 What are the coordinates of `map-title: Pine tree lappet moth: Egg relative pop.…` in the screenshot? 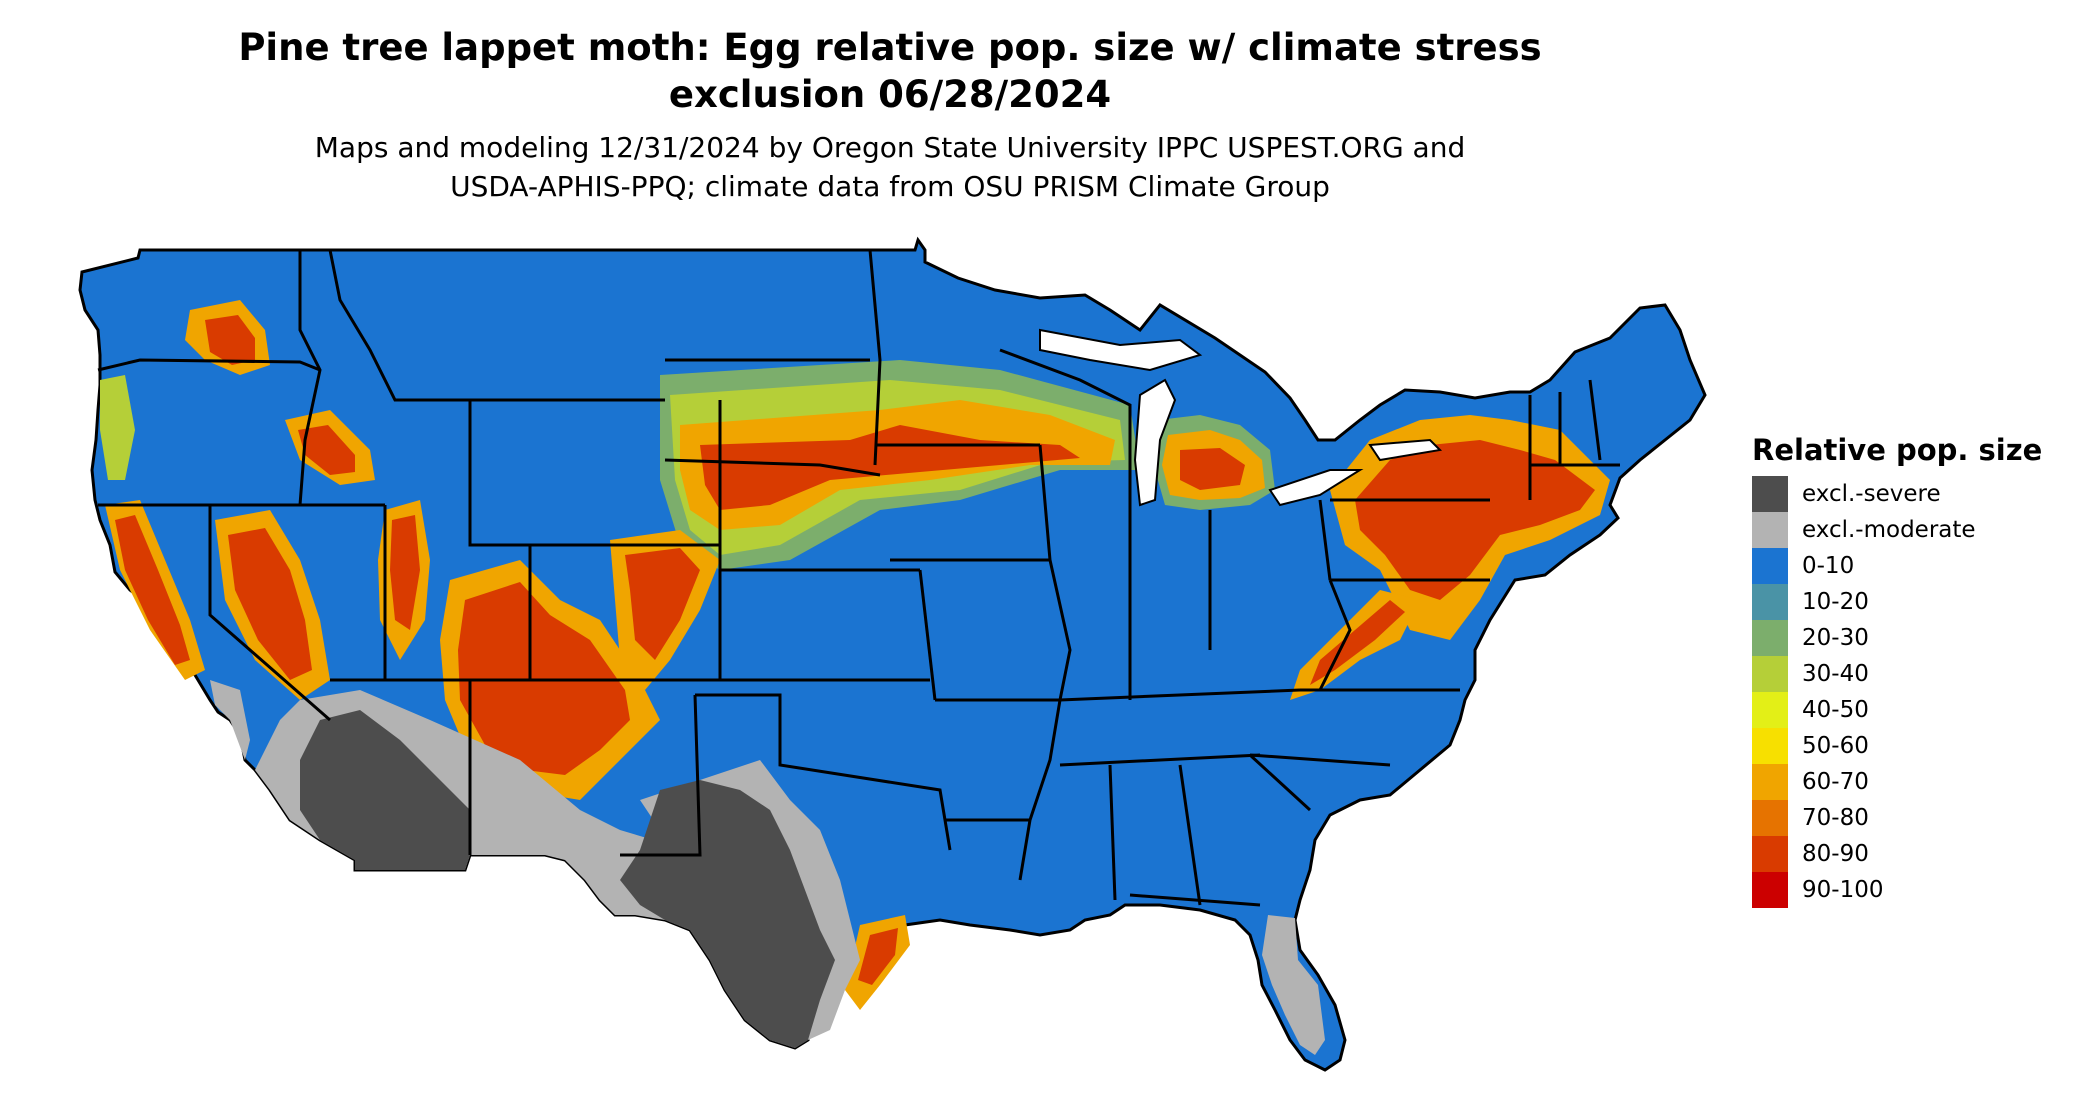 It's located at (890, 71).